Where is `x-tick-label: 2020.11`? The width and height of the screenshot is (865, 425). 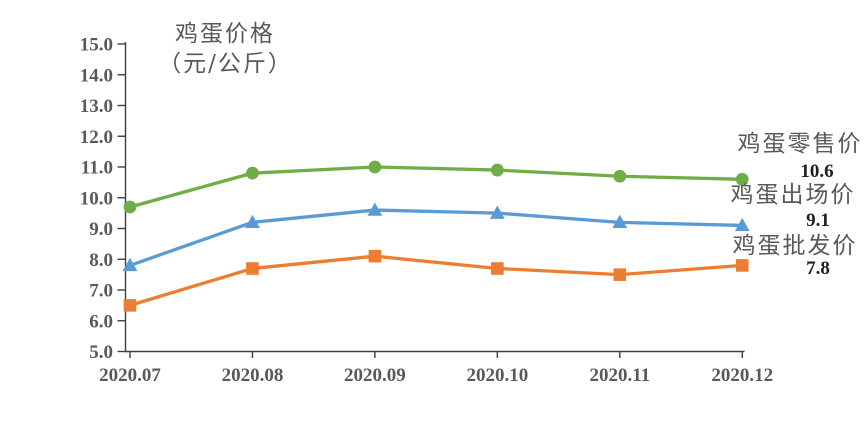 x-tick-label: 2020.11 is located at coordinates (619, 375).